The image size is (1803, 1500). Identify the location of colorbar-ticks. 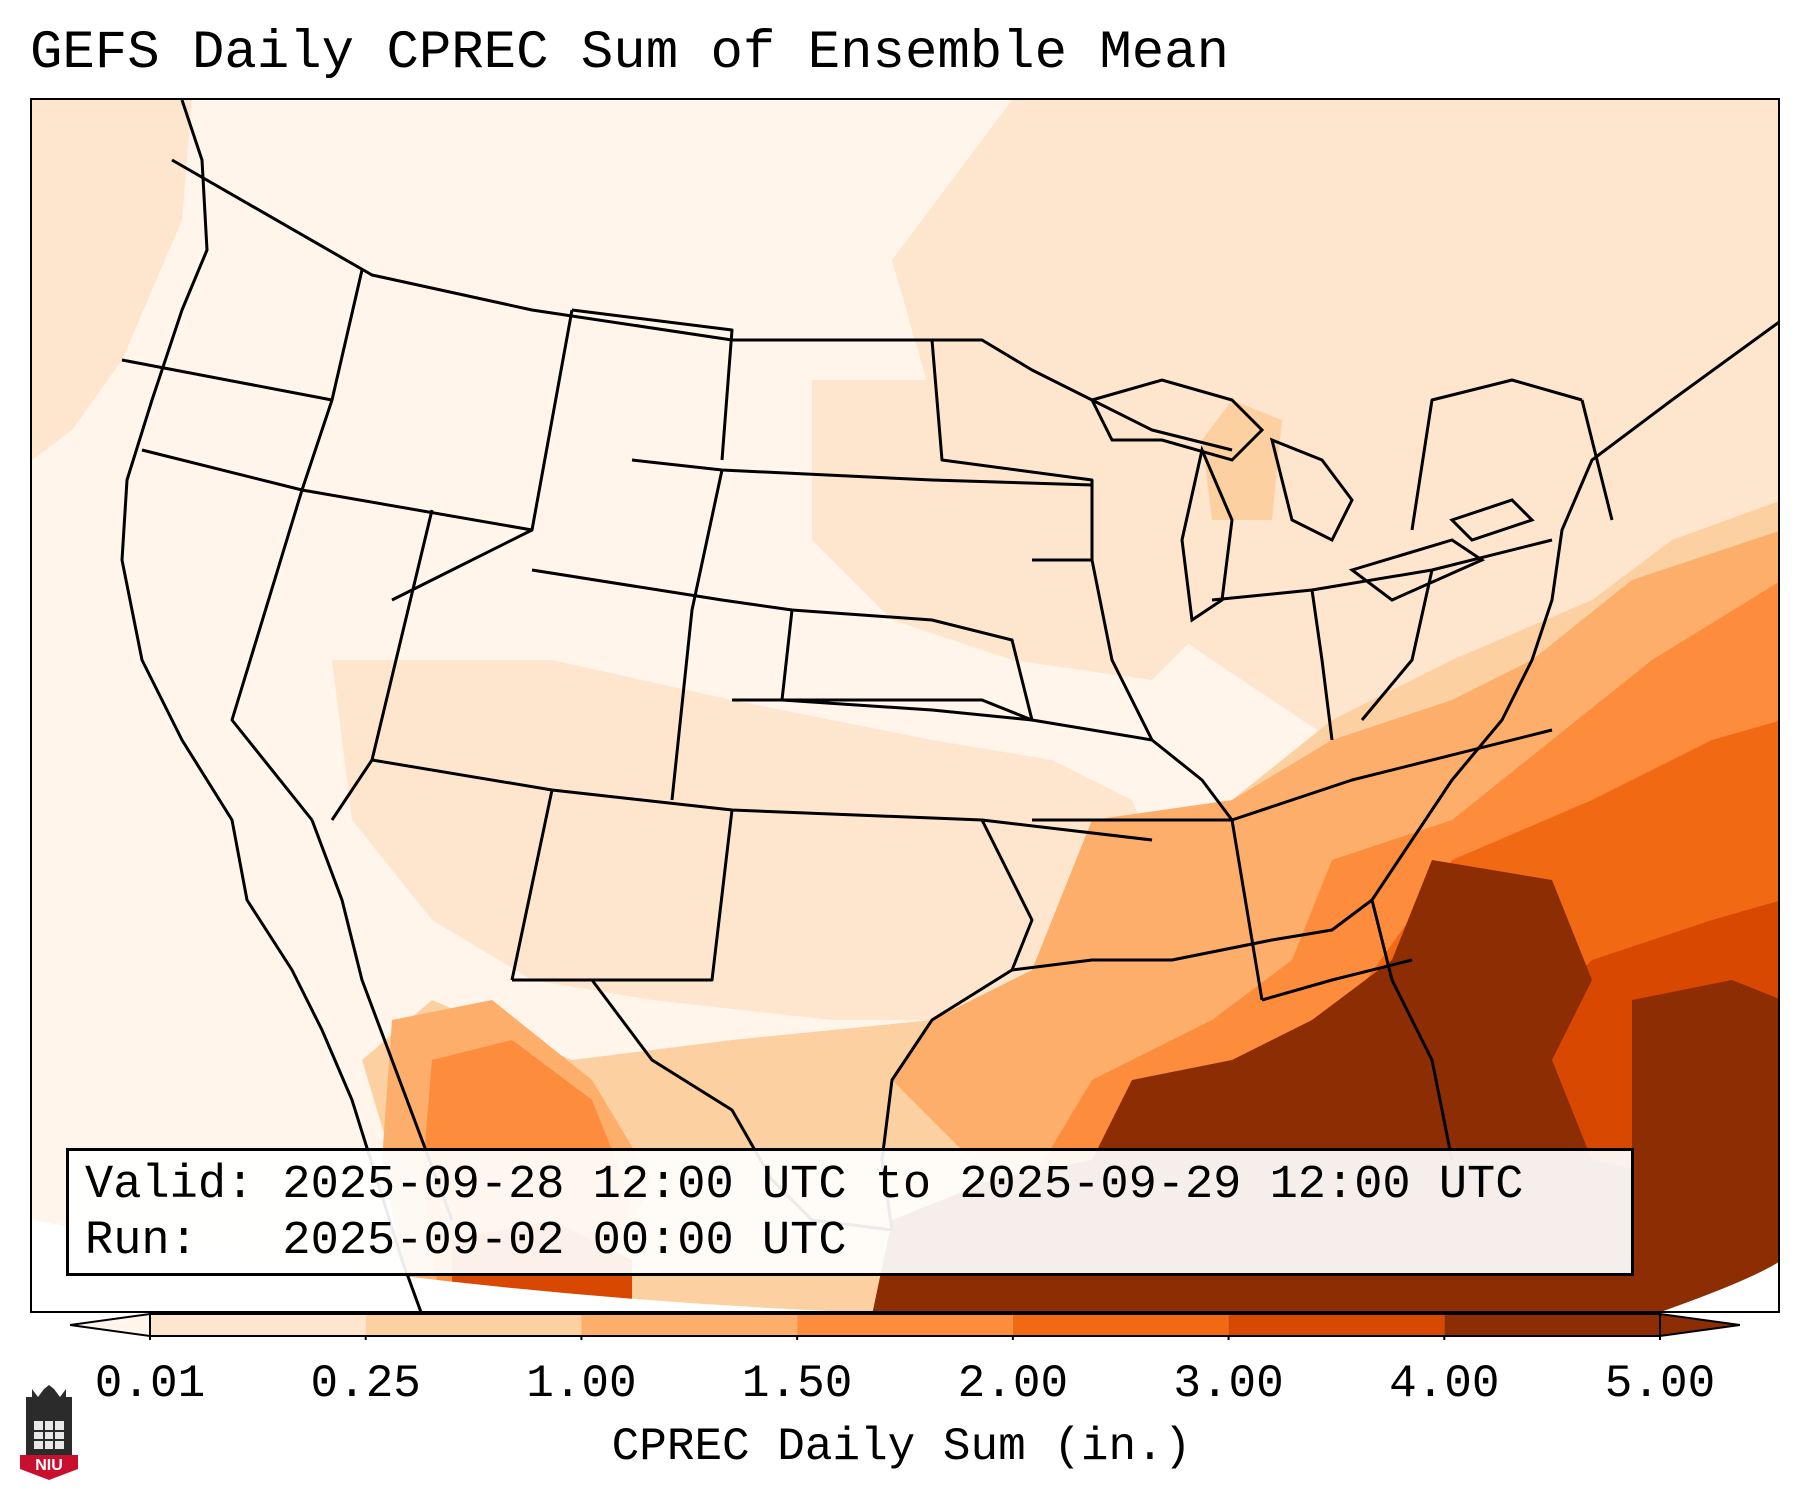
(905, 1338).